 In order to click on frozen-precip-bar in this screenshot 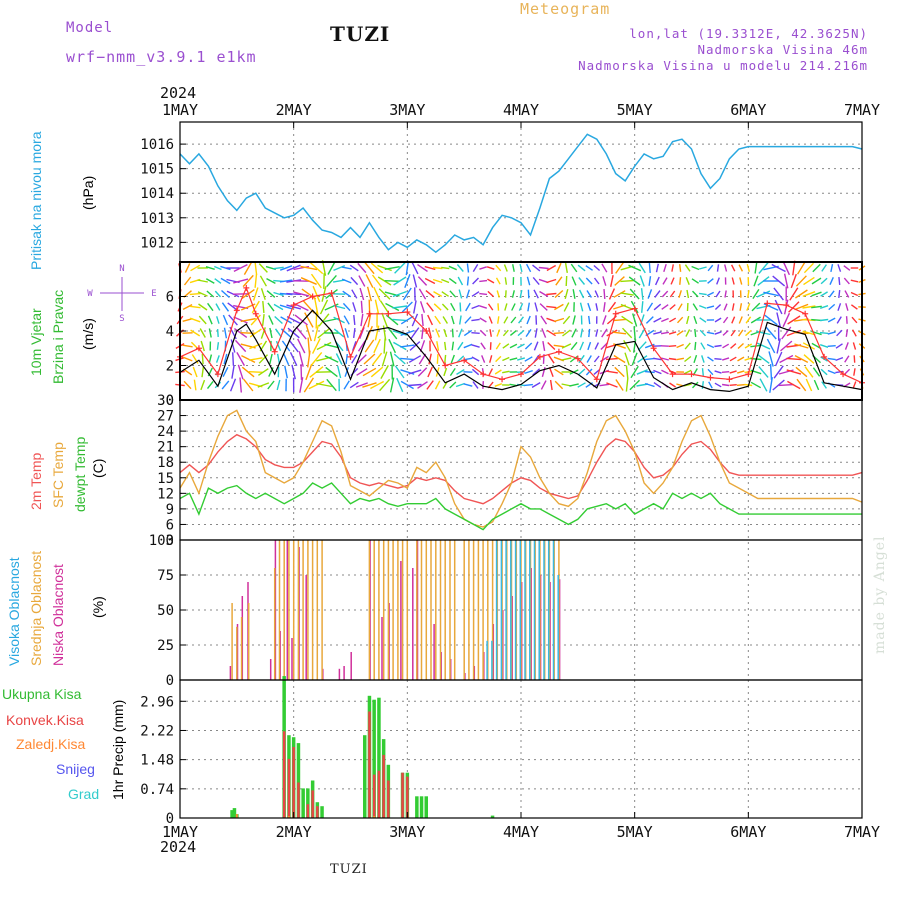, I will do `click(374, 817)`.